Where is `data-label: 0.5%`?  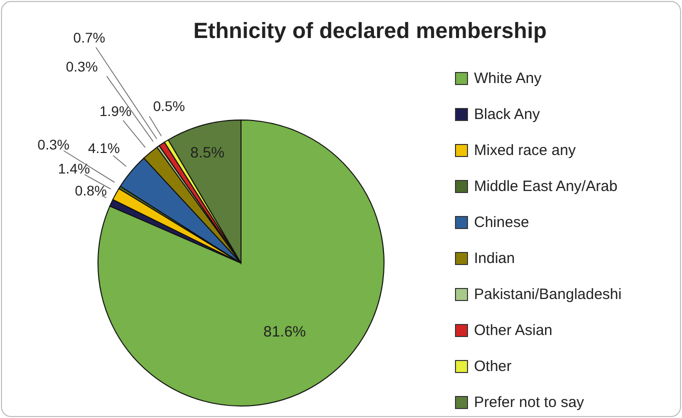 data-label: 0.5% is located at coordinates (169, 106).